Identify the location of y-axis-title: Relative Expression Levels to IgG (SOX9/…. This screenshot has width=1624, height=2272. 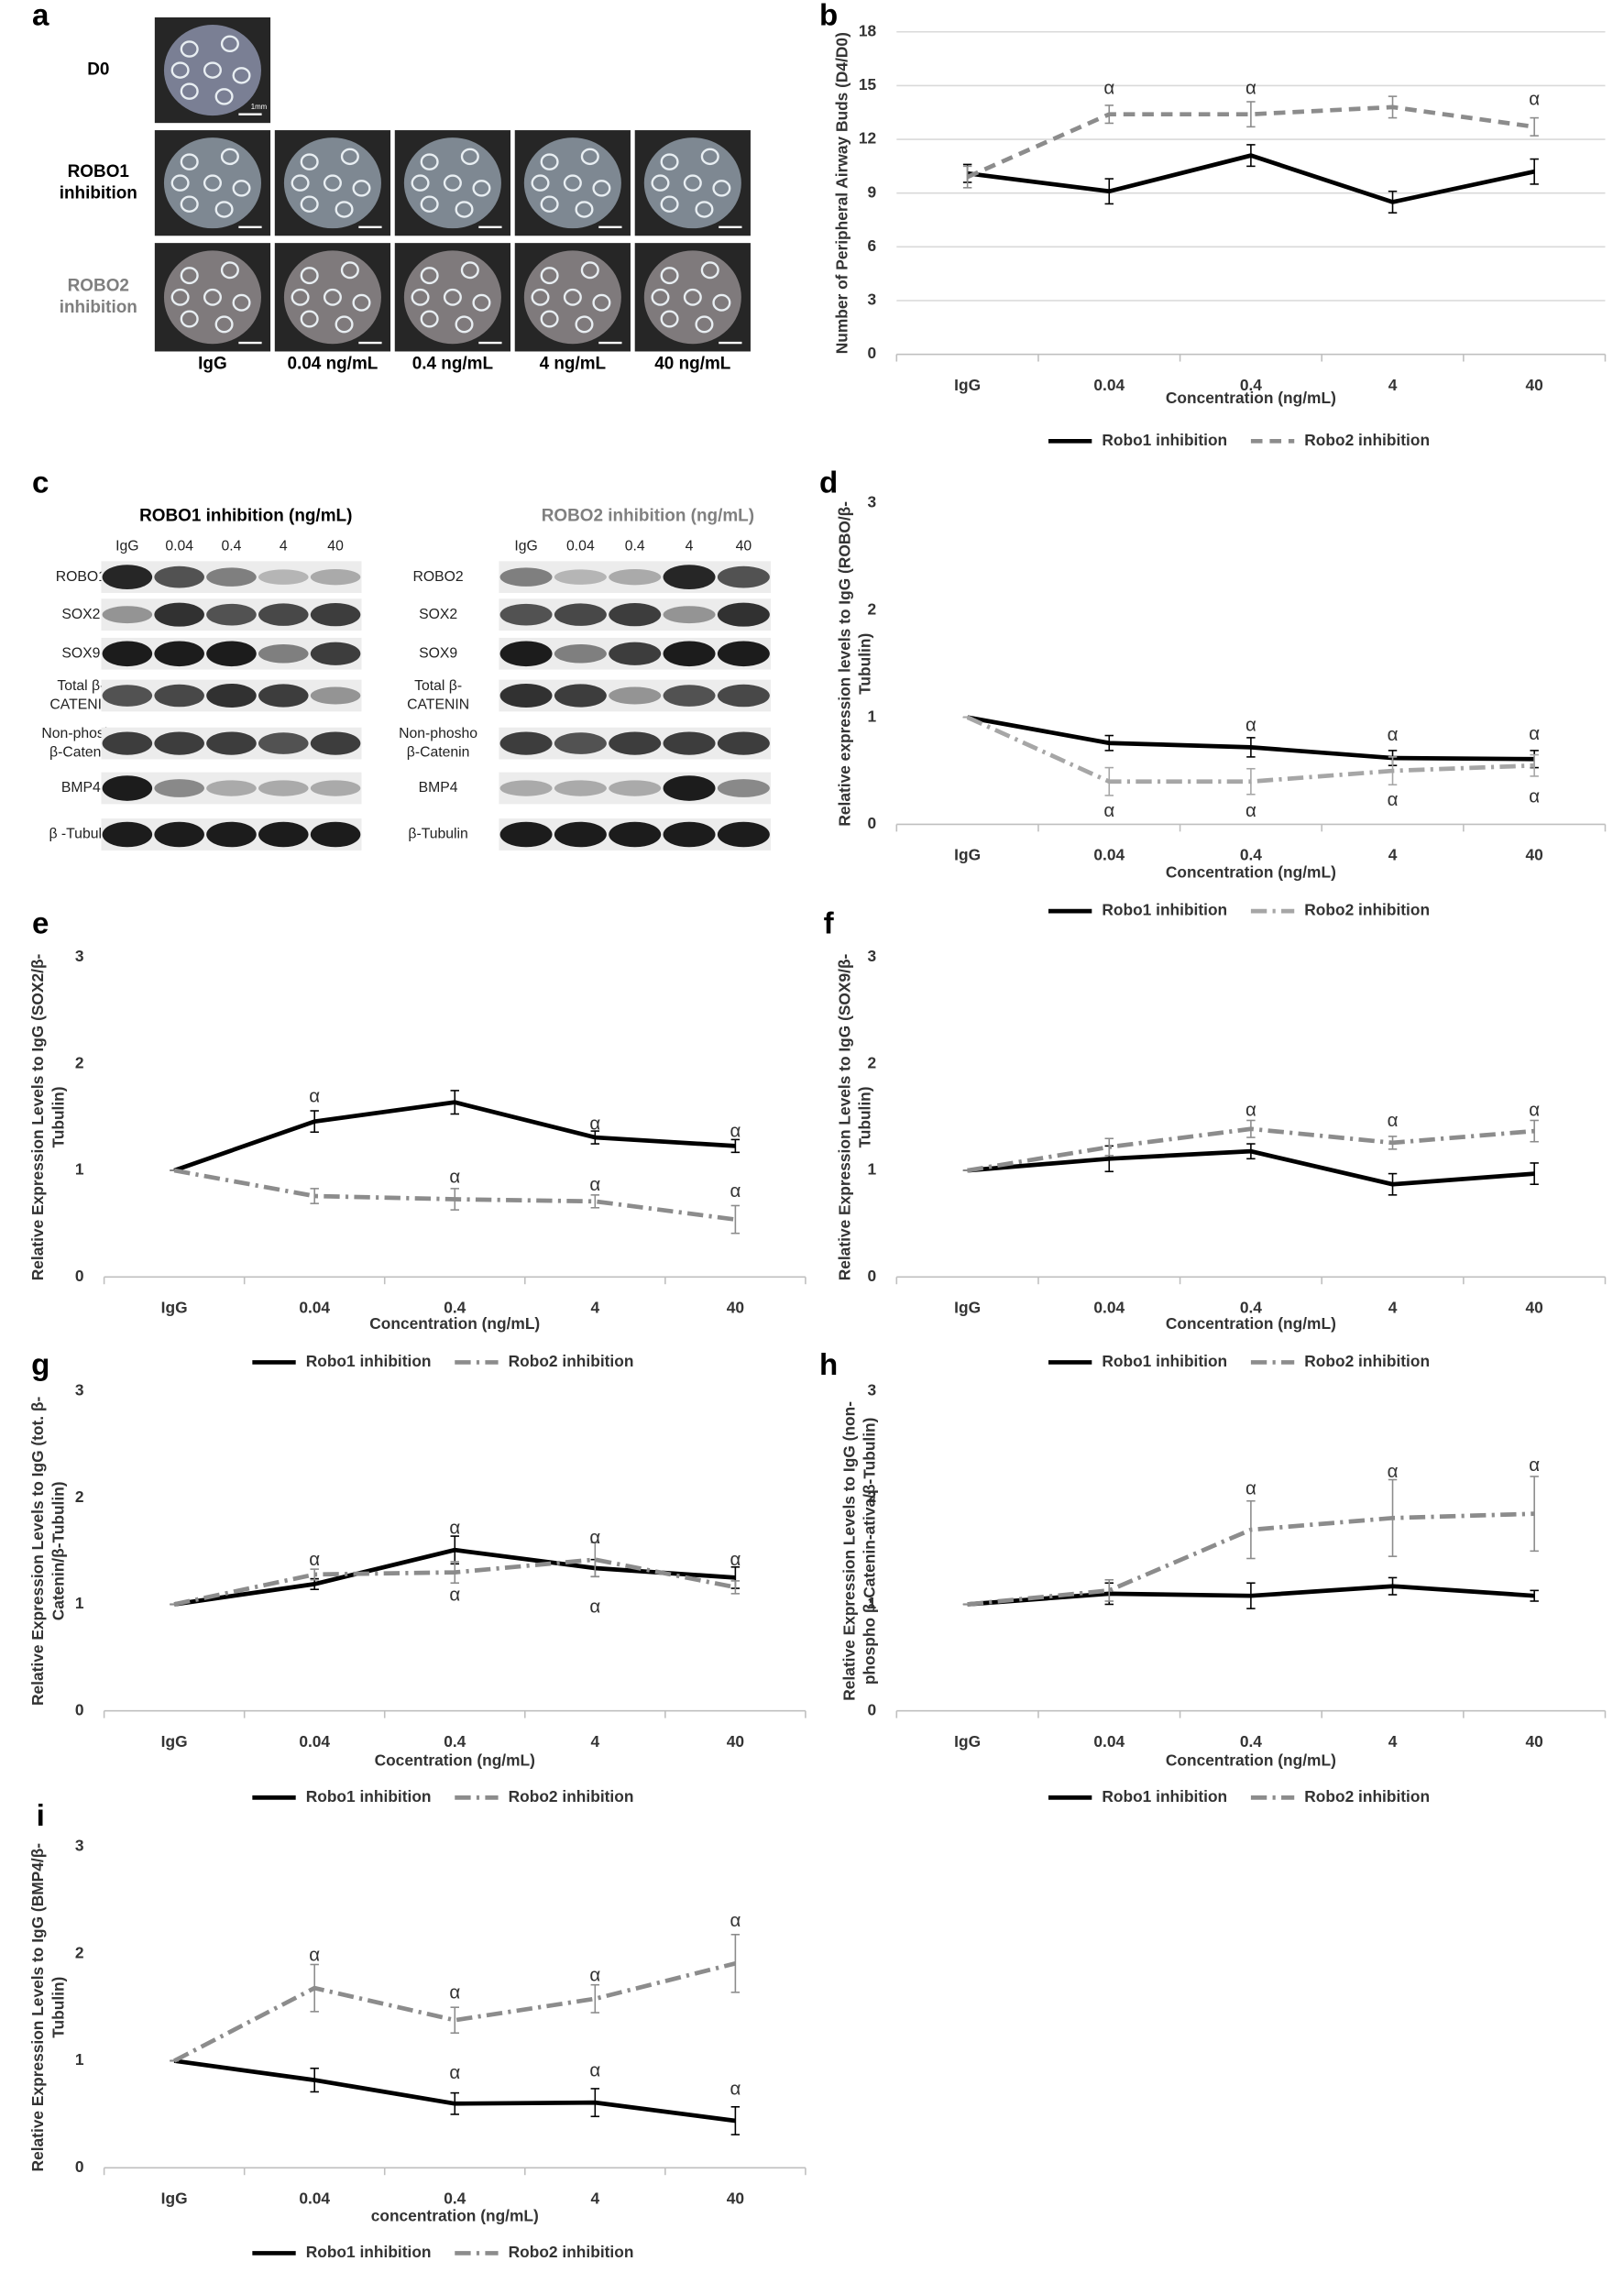
(845, 1117).